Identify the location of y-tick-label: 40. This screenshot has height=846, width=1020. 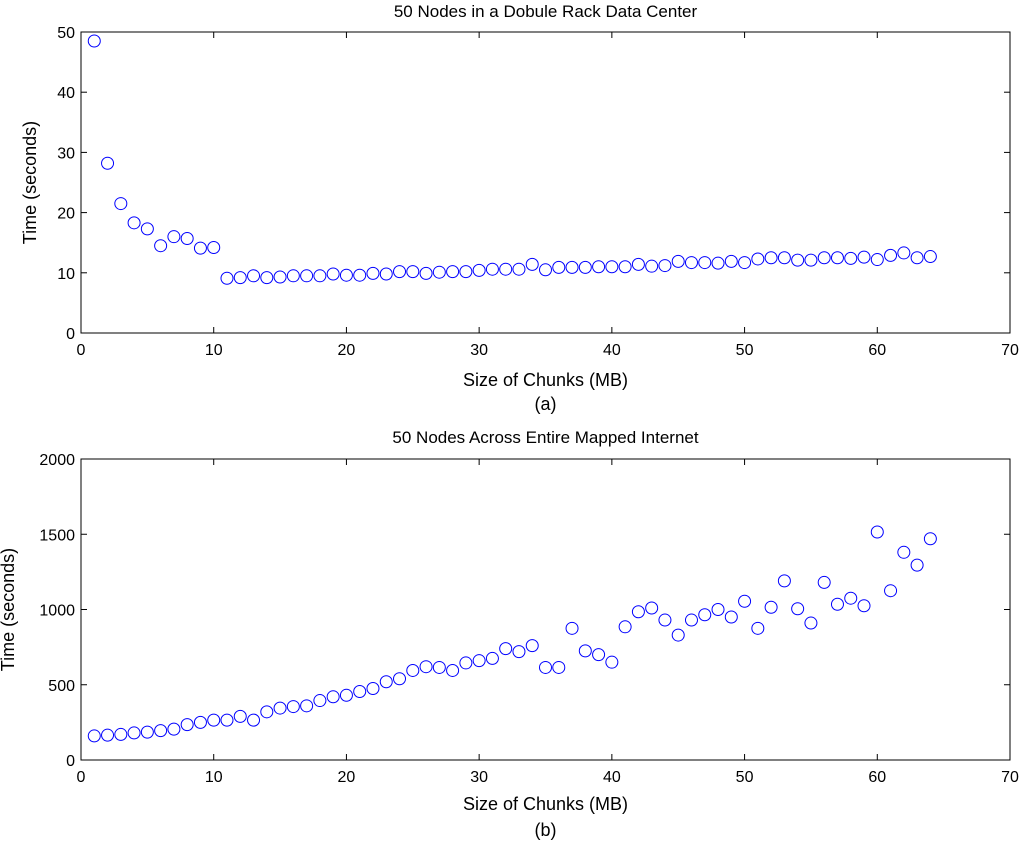
(66, 93).